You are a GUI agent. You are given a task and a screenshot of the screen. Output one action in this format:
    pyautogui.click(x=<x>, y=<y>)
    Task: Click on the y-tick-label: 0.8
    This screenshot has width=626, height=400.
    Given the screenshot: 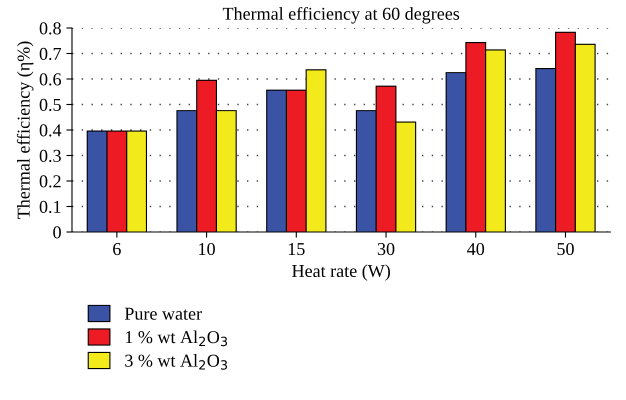 What is the action you would take?
    pyautogui.click(x=50, y=28)
    